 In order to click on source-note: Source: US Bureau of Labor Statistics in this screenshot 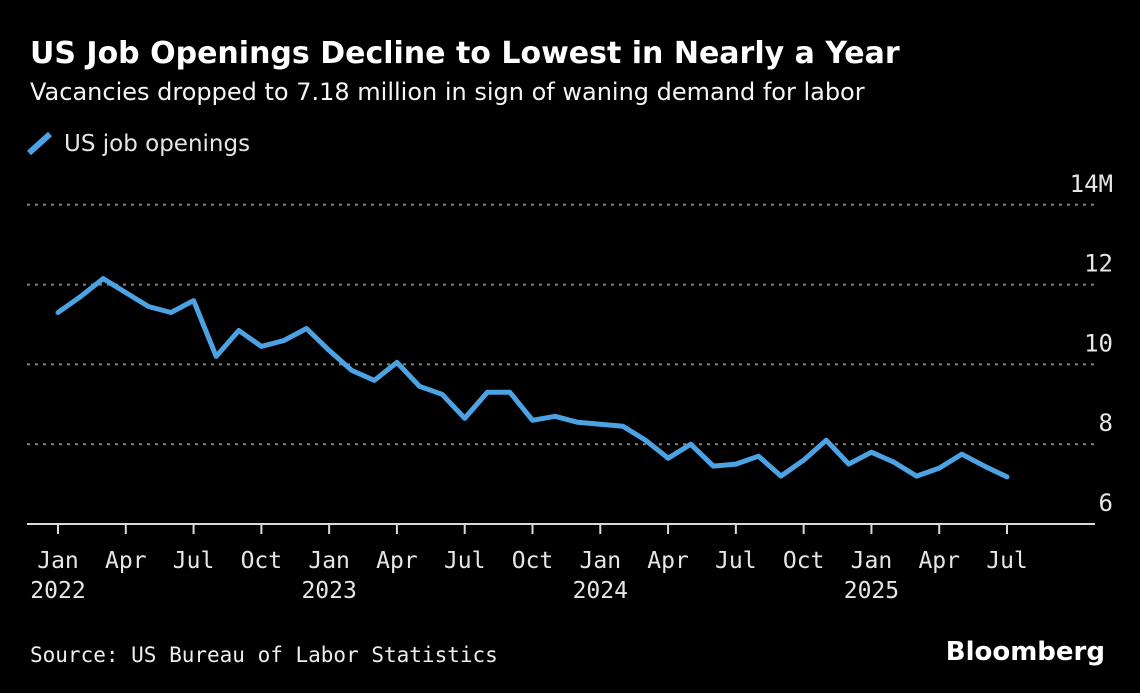, I will do `click(264, 655)`.